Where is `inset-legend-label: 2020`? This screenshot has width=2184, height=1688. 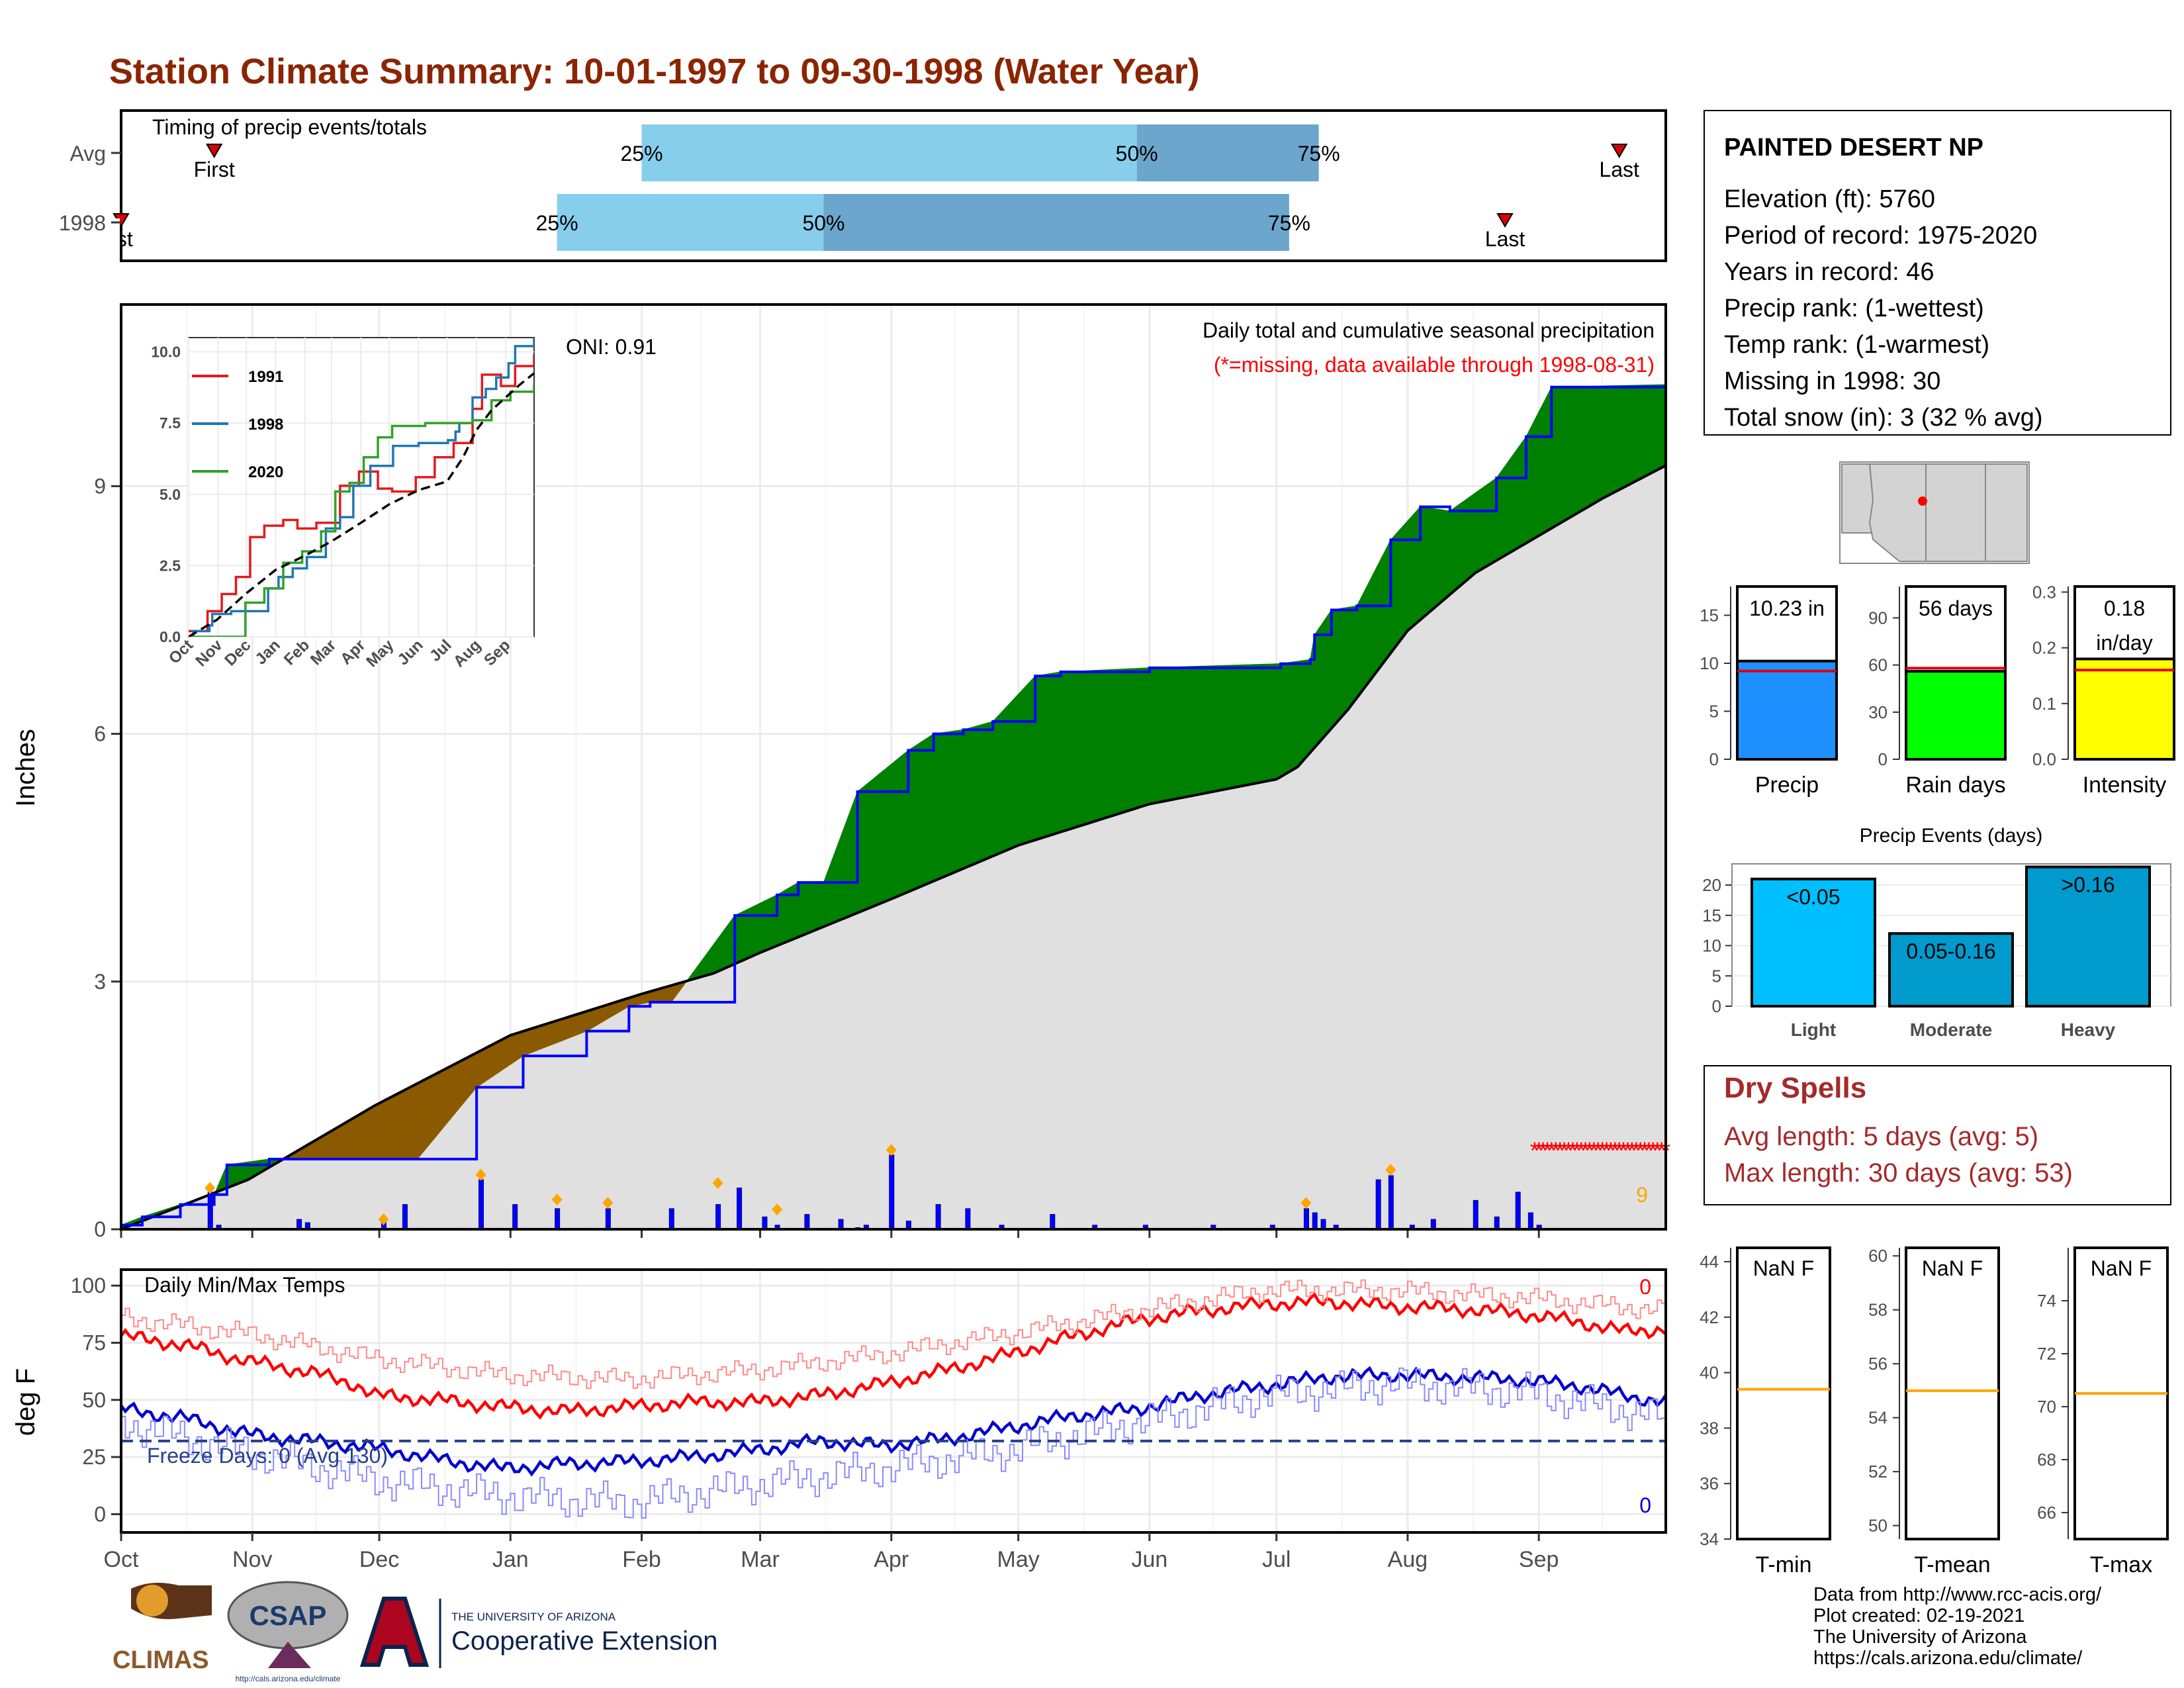
inset-legend-label: 2020 is located at coordinates (265, 472).